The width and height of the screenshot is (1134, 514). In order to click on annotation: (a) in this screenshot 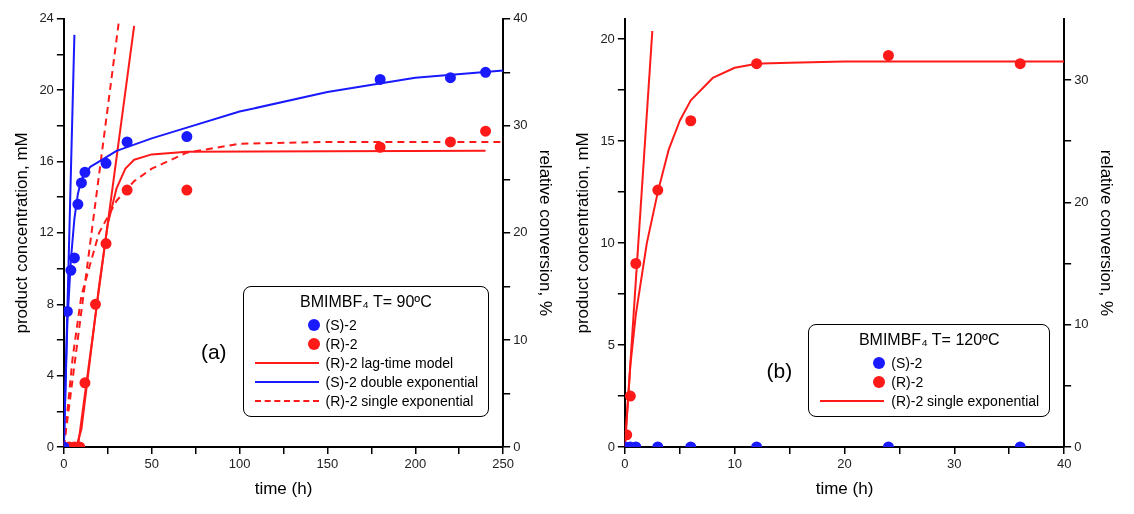, I will do `click(213, 351)`.